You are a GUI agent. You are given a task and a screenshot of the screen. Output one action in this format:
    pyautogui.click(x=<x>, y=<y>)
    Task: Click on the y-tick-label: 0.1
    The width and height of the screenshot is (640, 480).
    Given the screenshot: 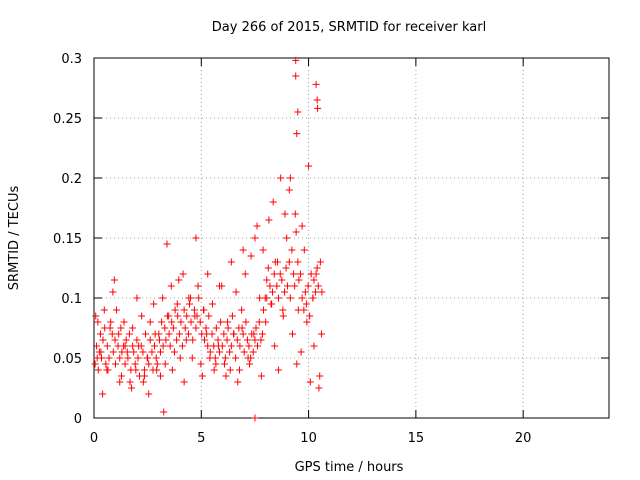 What is the action you would take?
    pyautogui.click(x=71, y=299)
    